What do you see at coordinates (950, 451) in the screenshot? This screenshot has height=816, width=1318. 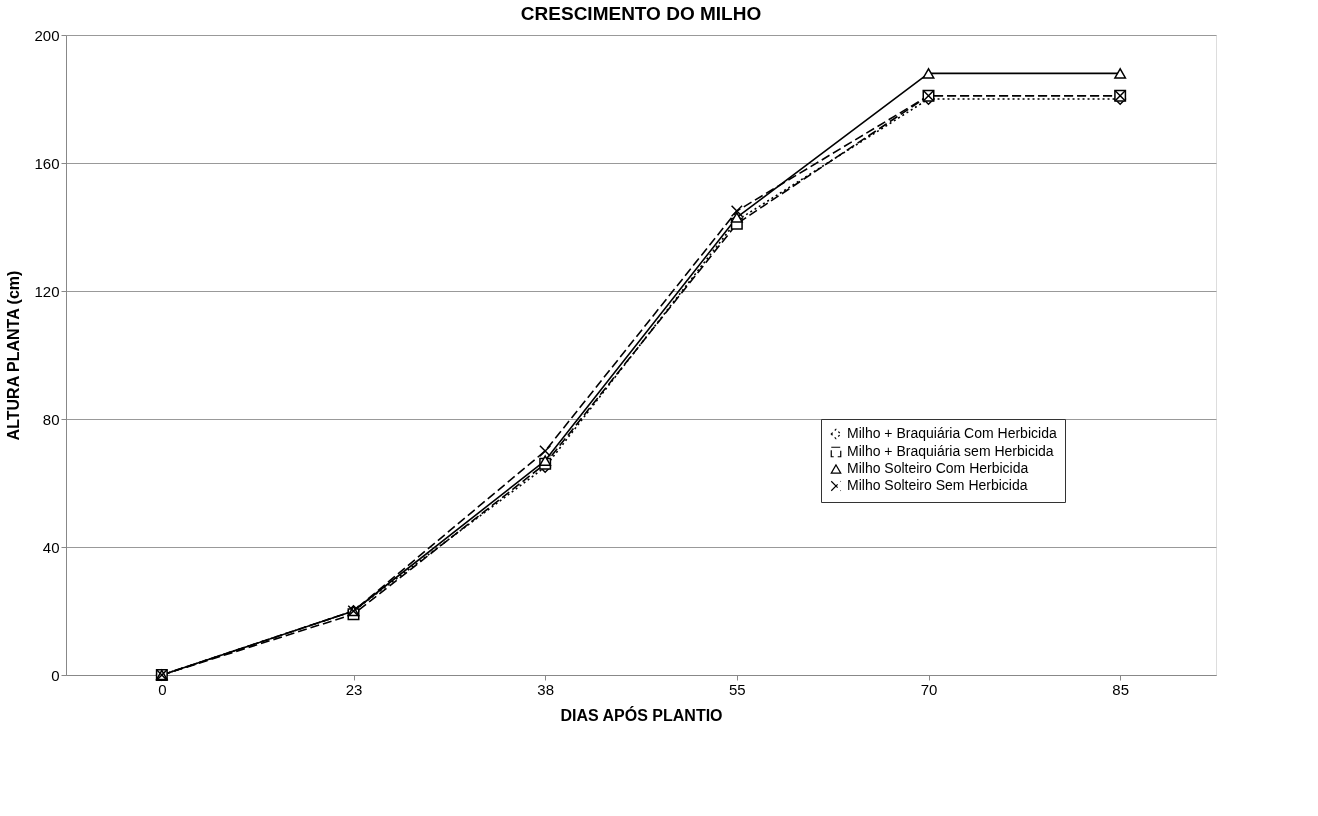 I see `legend-label: Milho + Braquiária sem Herbicida` at bounding box center [950, 451].